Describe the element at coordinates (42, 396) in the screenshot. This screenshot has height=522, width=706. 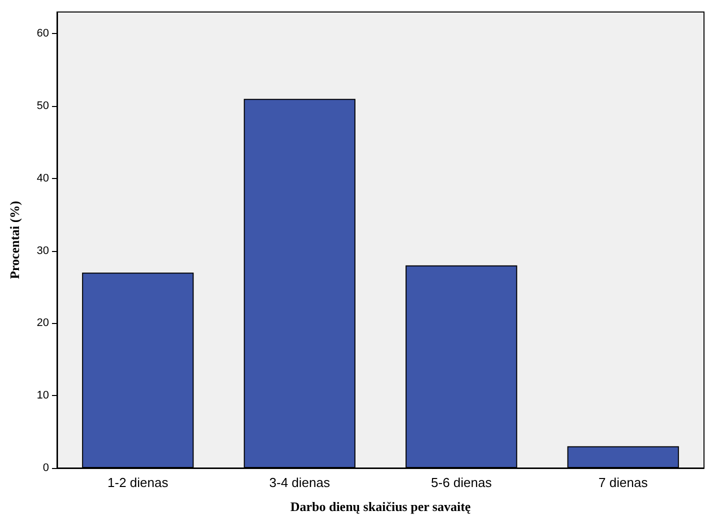
I see `y-tick-label: 10` at that location.